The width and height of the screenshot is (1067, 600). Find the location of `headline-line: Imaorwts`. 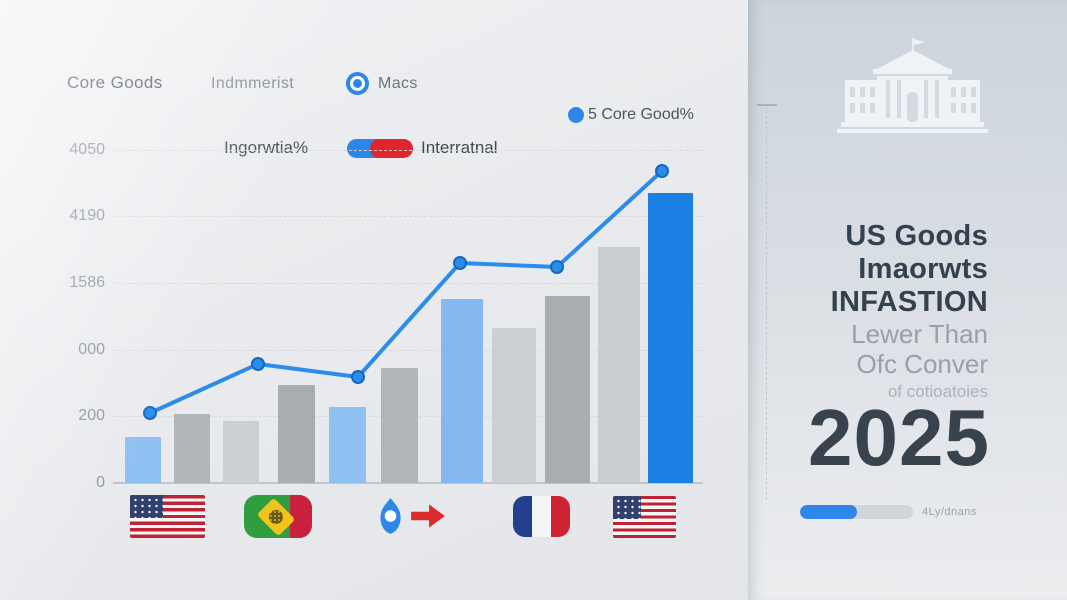

headline-line: Imaorwts is located at coordinates (923, 269).